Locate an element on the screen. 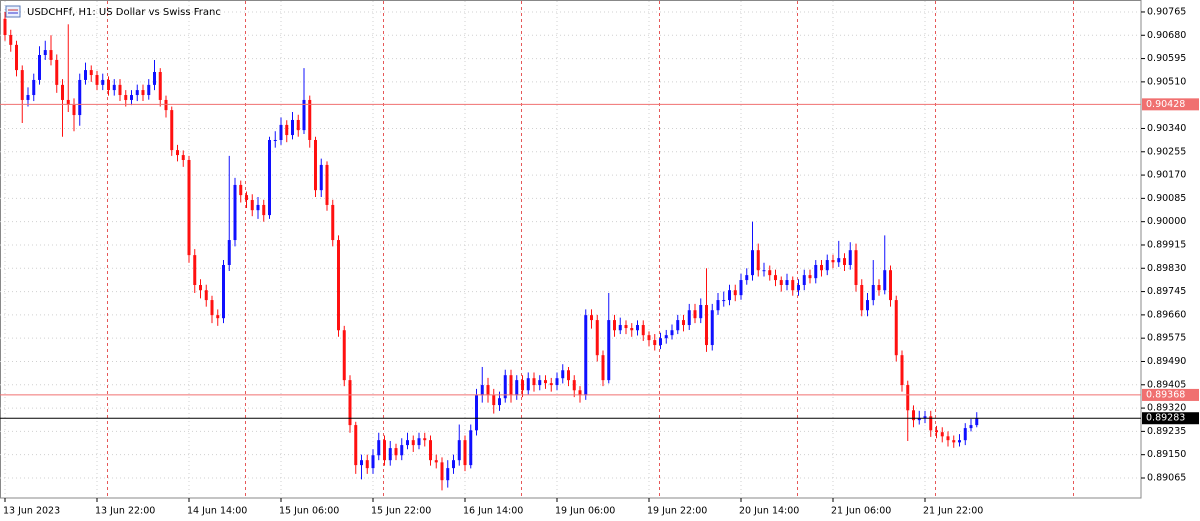 This screenshot has width=1200, height=521. y-tick-label: 0.90085 is located at coordinates (1166, 198).